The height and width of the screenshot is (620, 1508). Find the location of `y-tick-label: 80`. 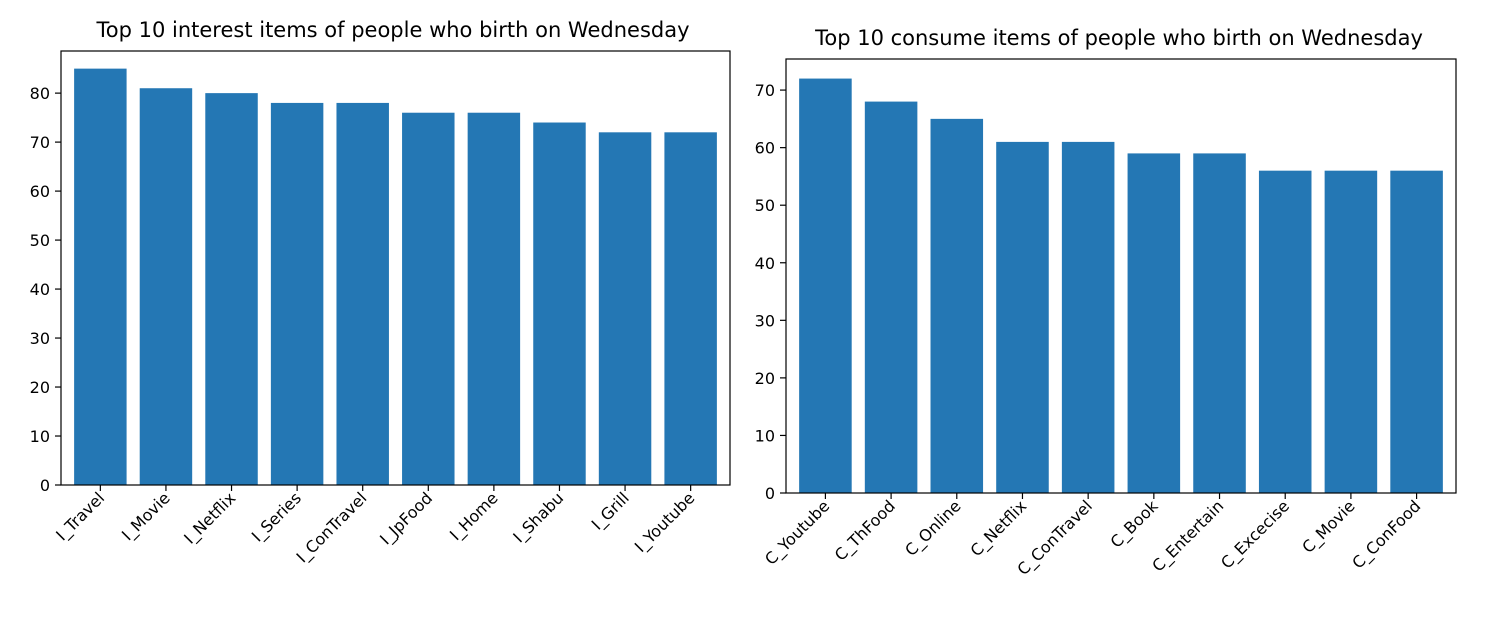

y-tick-label: 80 is located at coordinates (40, 93).